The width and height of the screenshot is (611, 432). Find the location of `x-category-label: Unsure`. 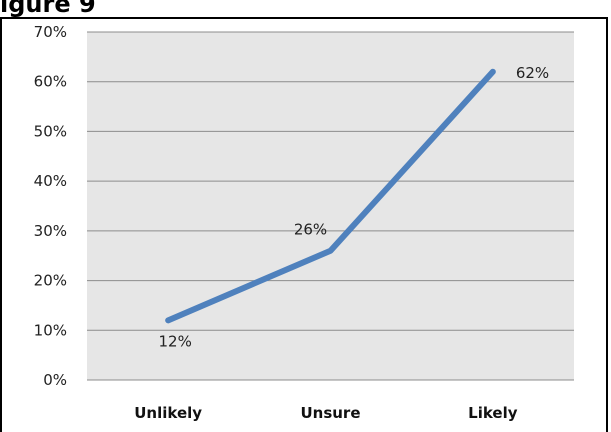

x-category-label: Unsure is located at coordinates (330, 413).